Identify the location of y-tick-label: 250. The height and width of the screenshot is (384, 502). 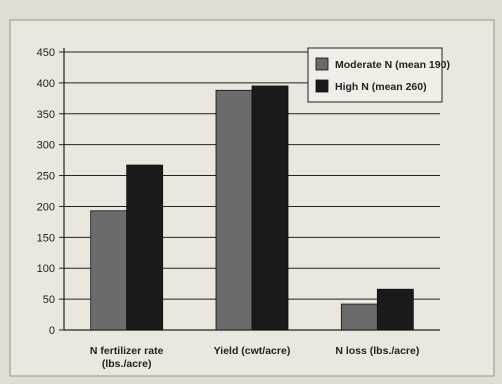
(46, 177).